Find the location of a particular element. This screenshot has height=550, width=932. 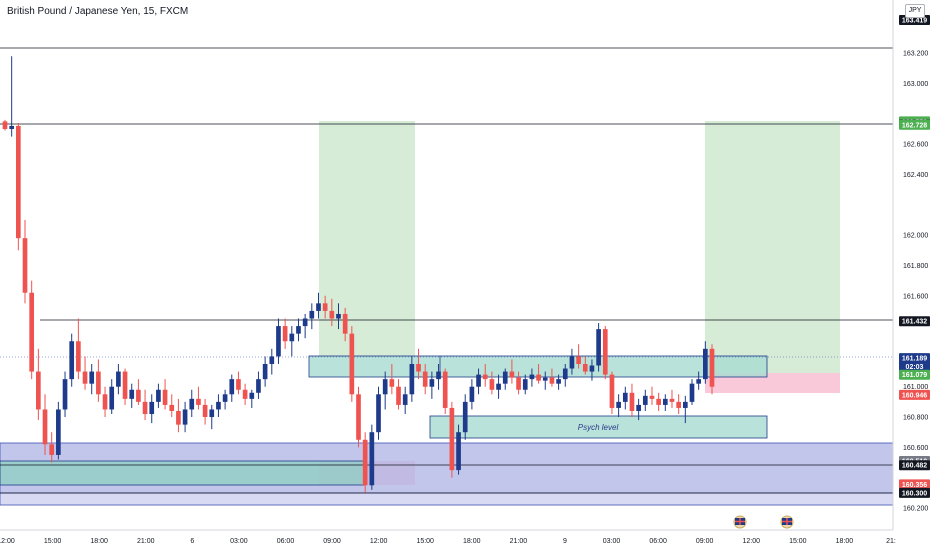

time-tick-label: 21:00 is located at coordinates (519, 541).